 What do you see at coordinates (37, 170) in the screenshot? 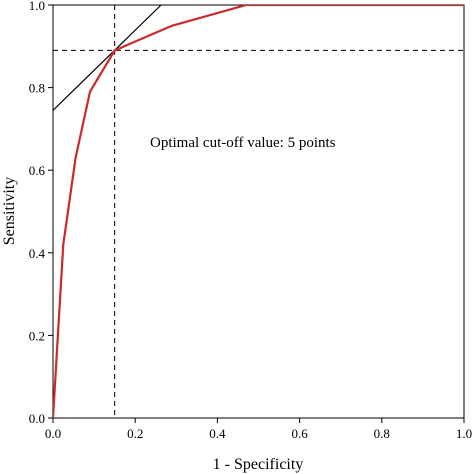
I see `y-tick-label: 0.6` at bounding box center [37, 170].